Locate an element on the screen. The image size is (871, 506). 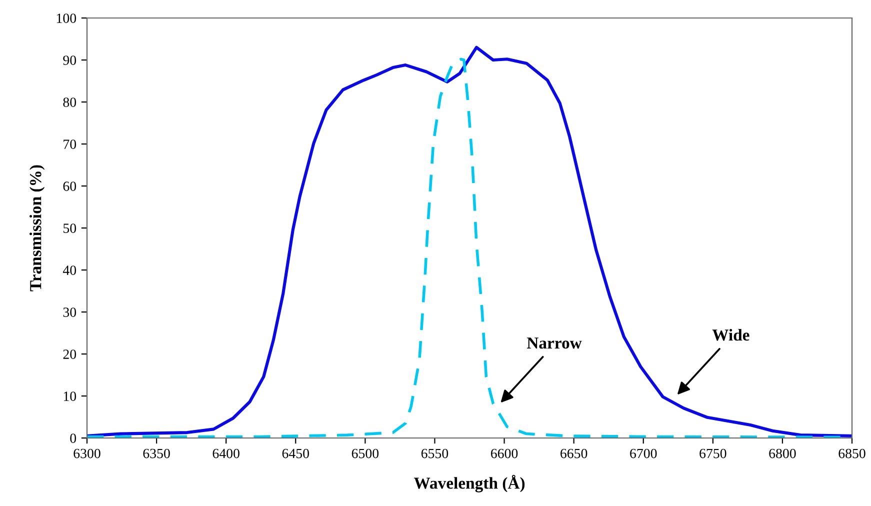
y-axis-title: Transmission (%) is located at coordinates (37, 228).